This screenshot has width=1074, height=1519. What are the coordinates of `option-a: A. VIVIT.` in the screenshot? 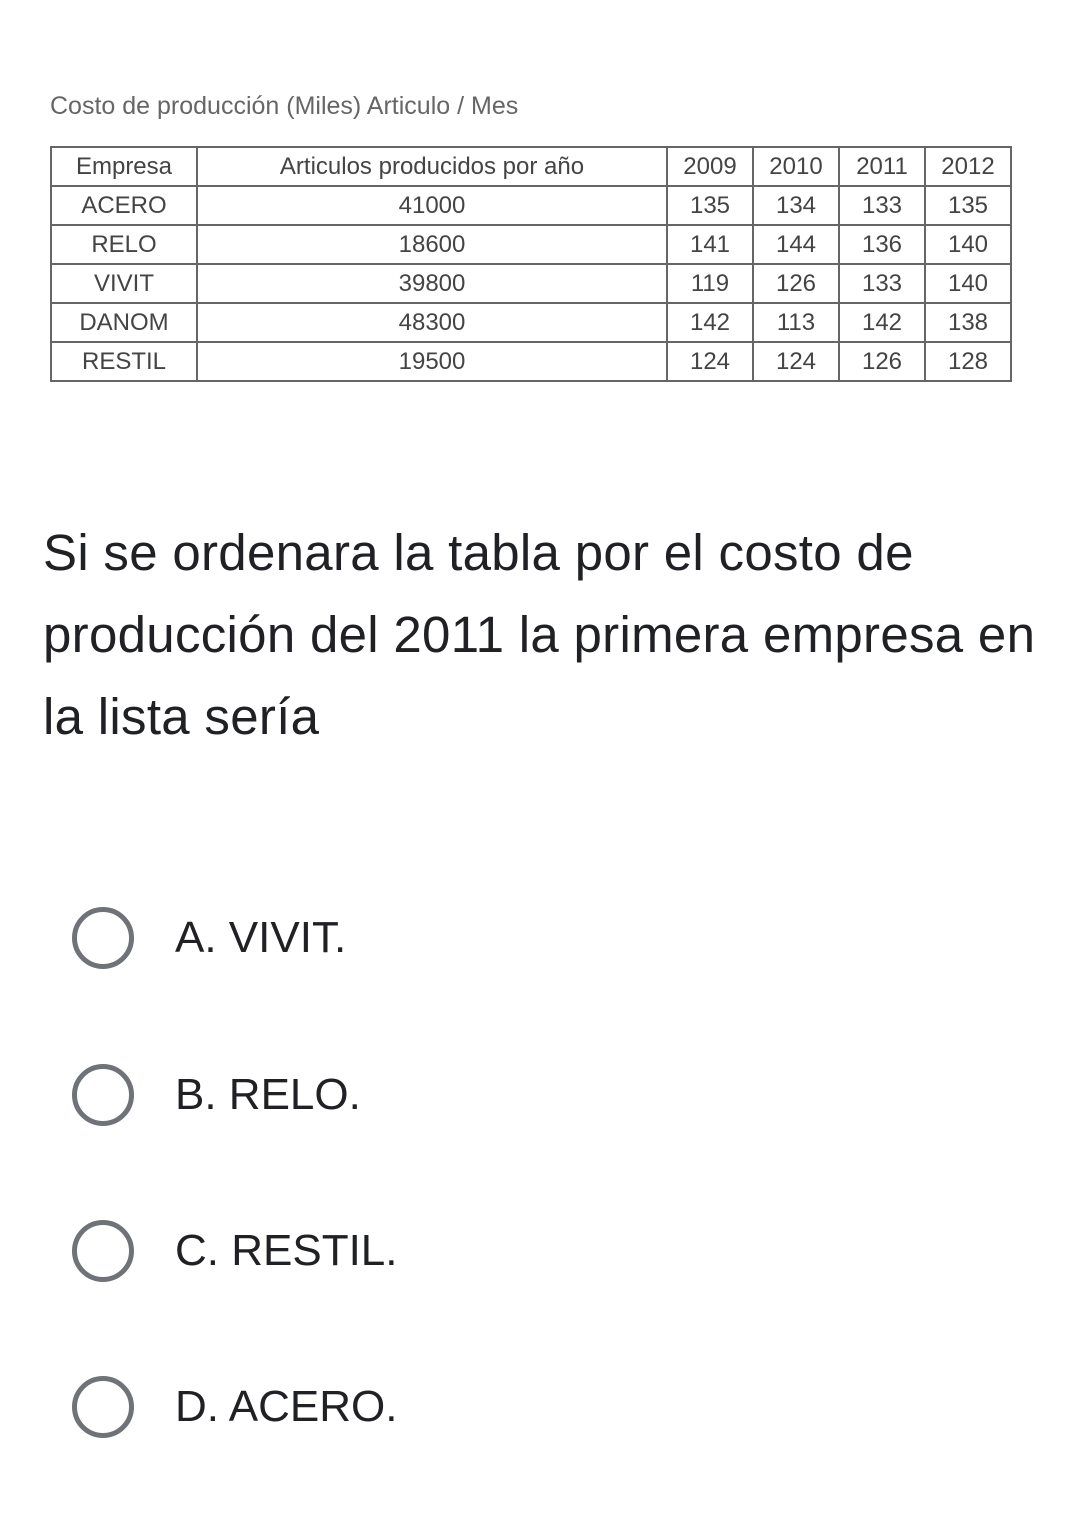 It's located at (209, 938).